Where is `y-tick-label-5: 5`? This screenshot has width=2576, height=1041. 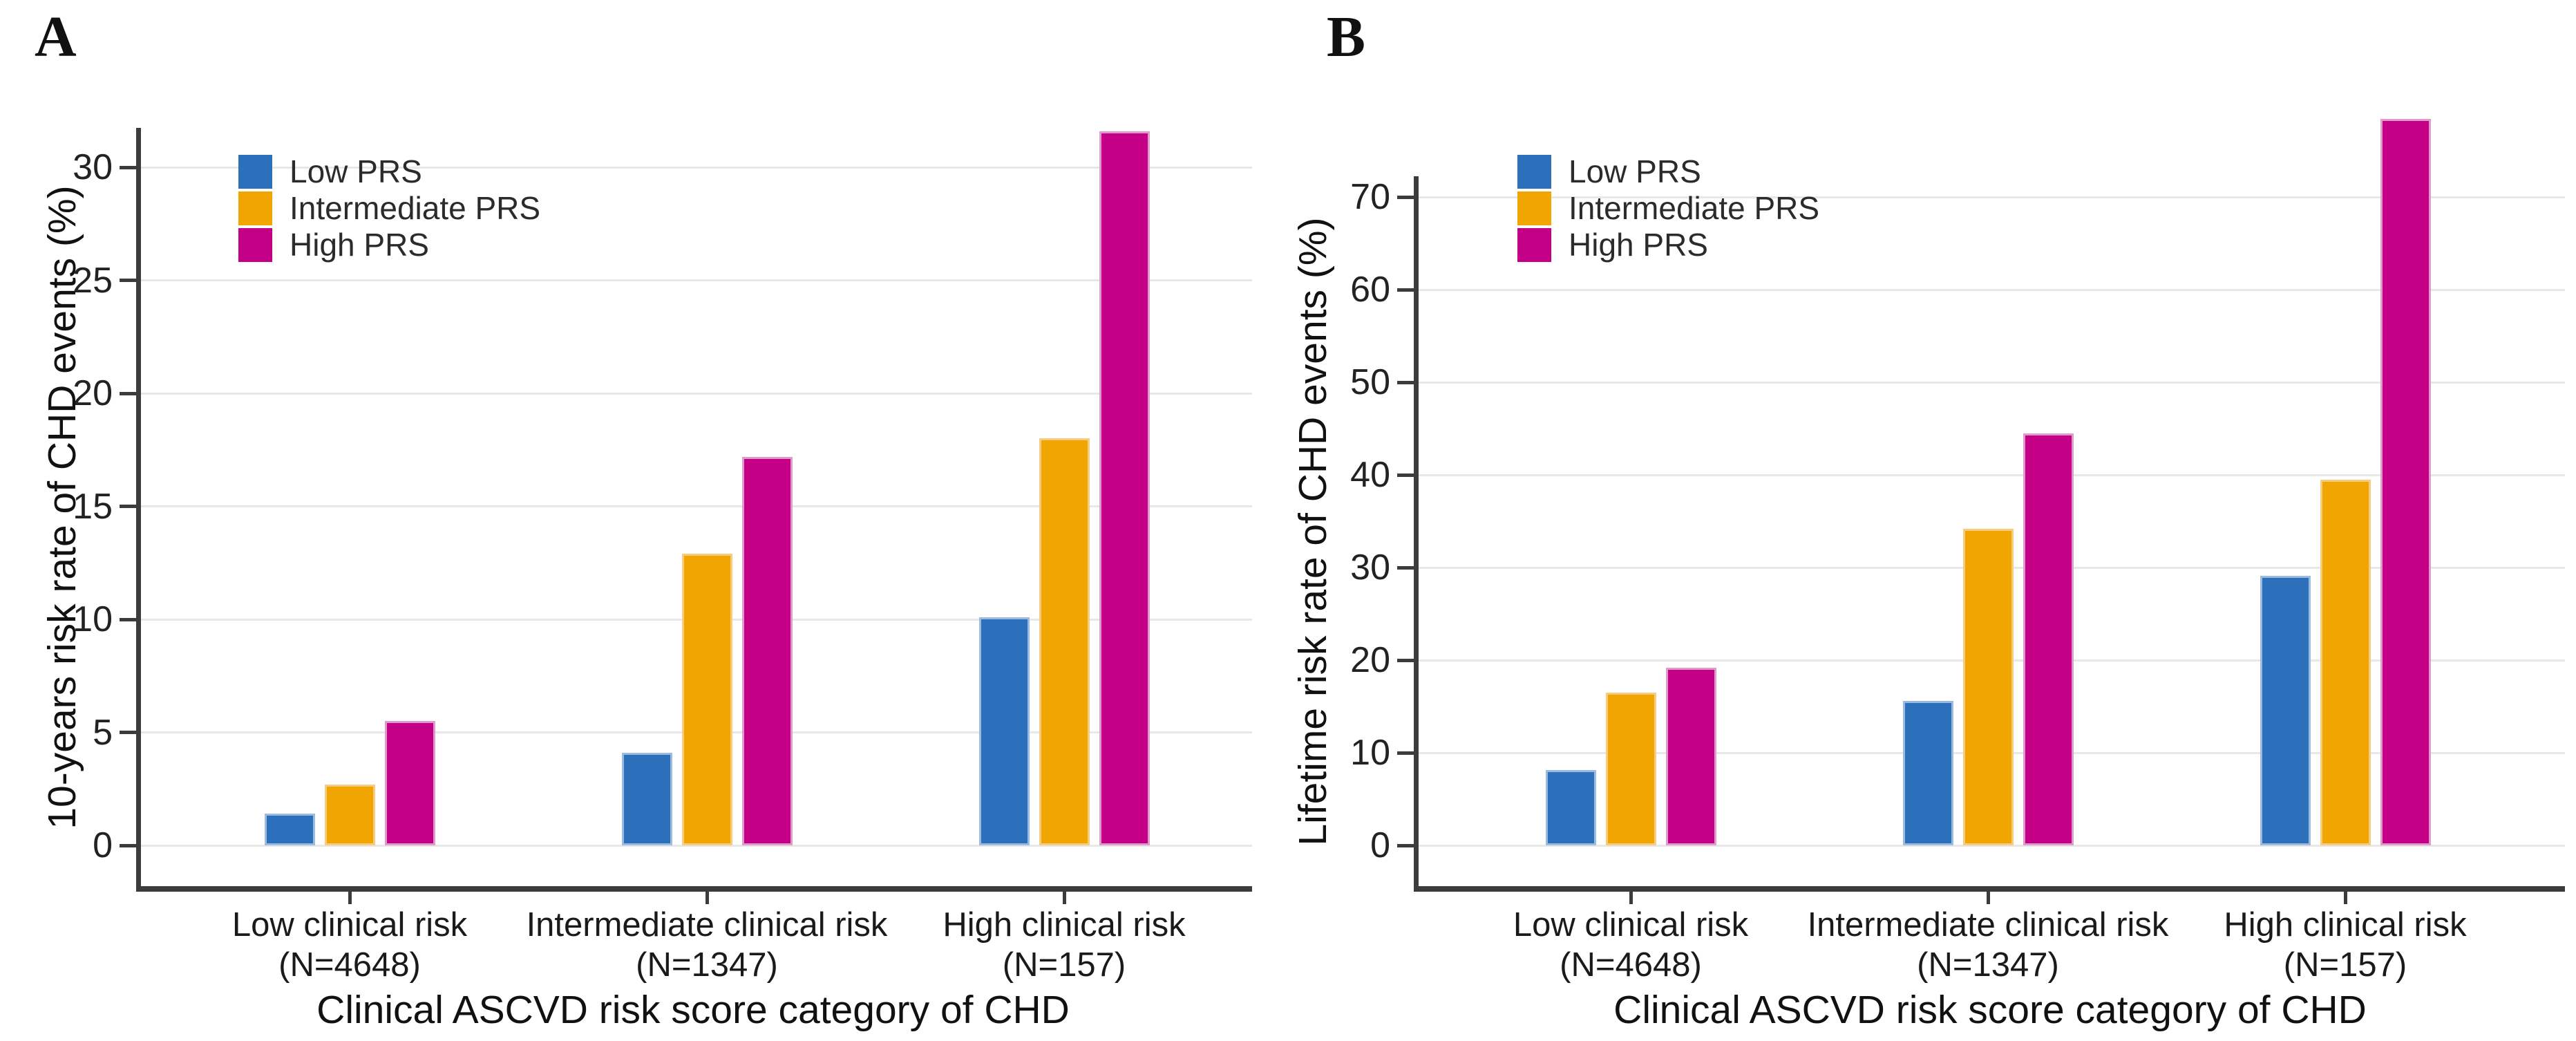 y-tick-label-5: 5 is located at coordinates (103, 733).